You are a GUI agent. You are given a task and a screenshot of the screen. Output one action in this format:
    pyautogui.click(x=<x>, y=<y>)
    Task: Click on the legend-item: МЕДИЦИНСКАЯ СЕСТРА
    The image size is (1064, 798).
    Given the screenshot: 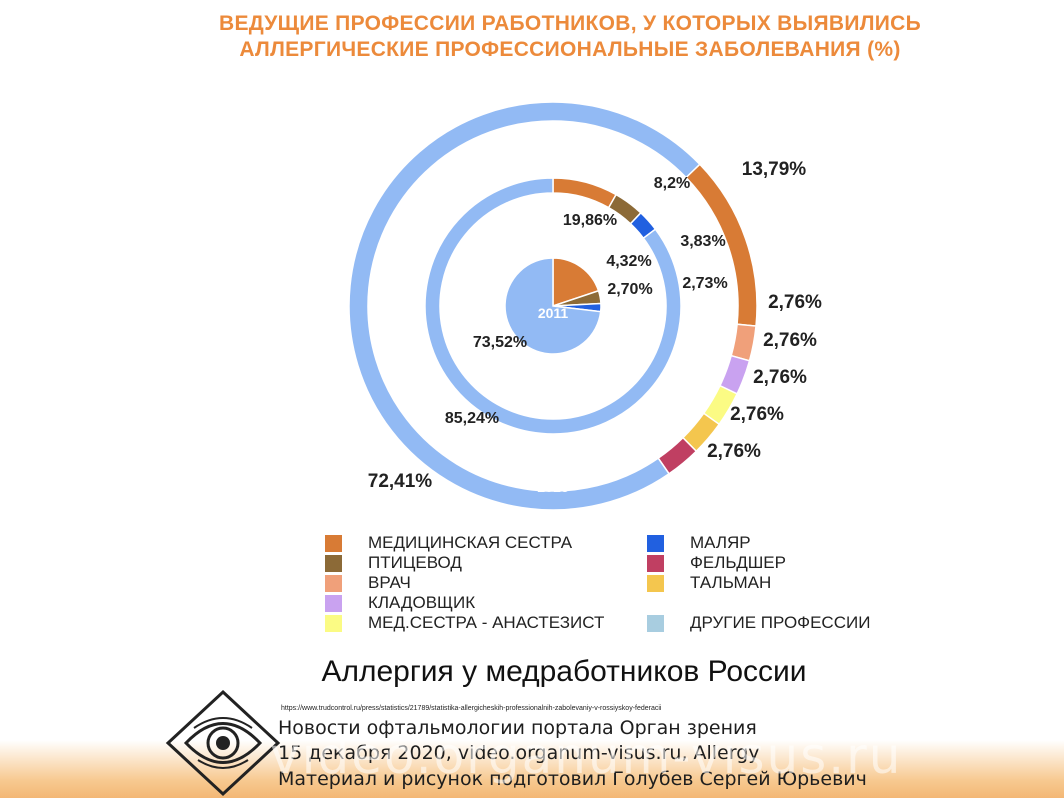 What is the action you would take?
    pyautogui.click(x=448, y=543)
    